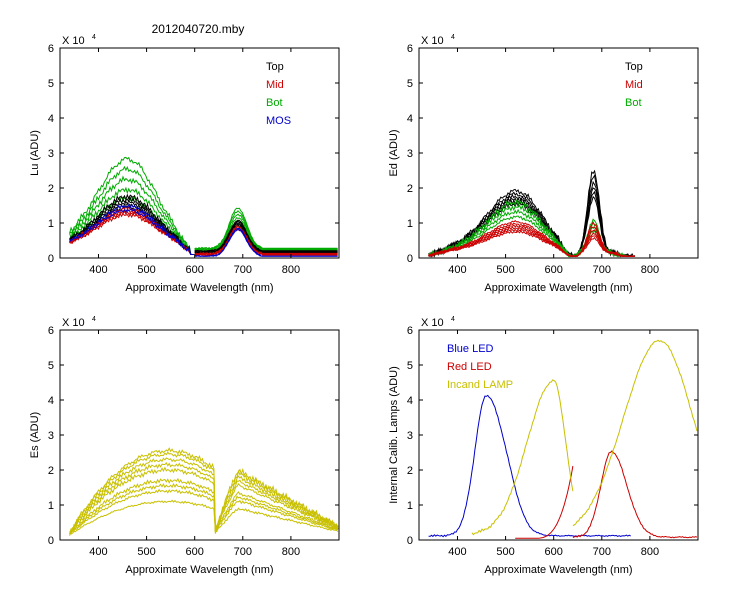  I want to click on y-axis-label: Ed (ADU), so click(394, 152).